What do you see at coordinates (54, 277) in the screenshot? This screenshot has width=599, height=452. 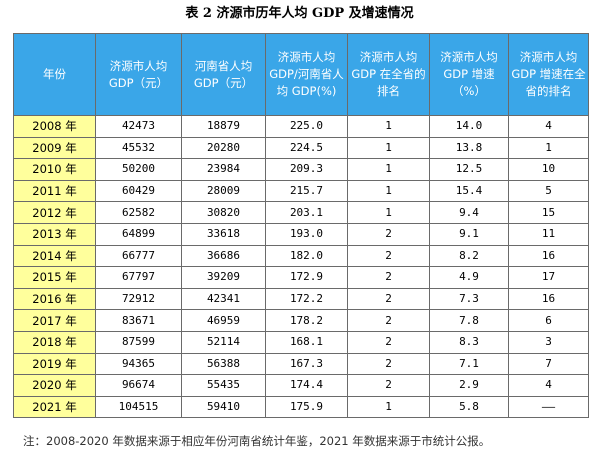 I see `year-cell: 2015 年` at bounding box center [54, 277].